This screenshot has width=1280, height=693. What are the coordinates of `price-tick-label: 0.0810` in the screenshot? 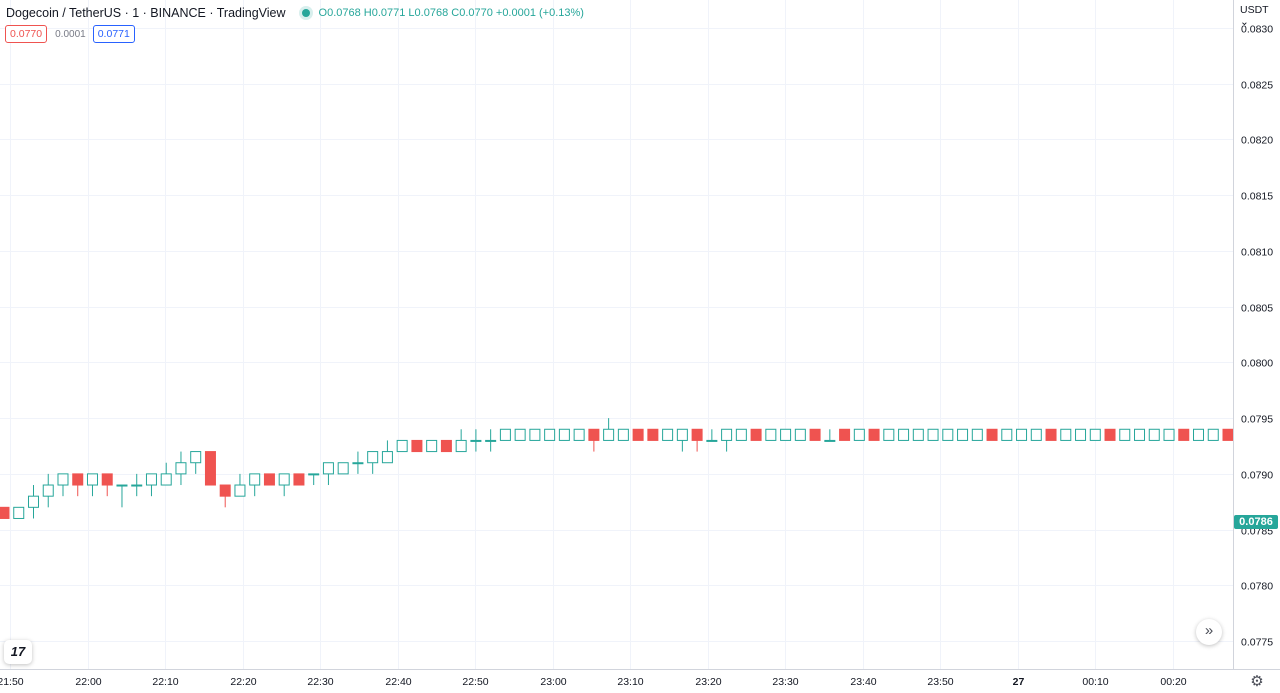 It's located at (1257, 253).